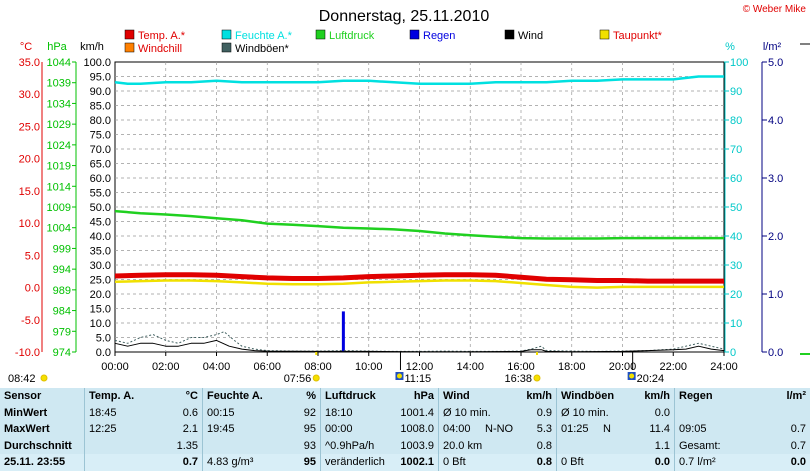 The height and width of the screenshot is (471, 810). I want to click on series-line-wind, so click(419, 346).